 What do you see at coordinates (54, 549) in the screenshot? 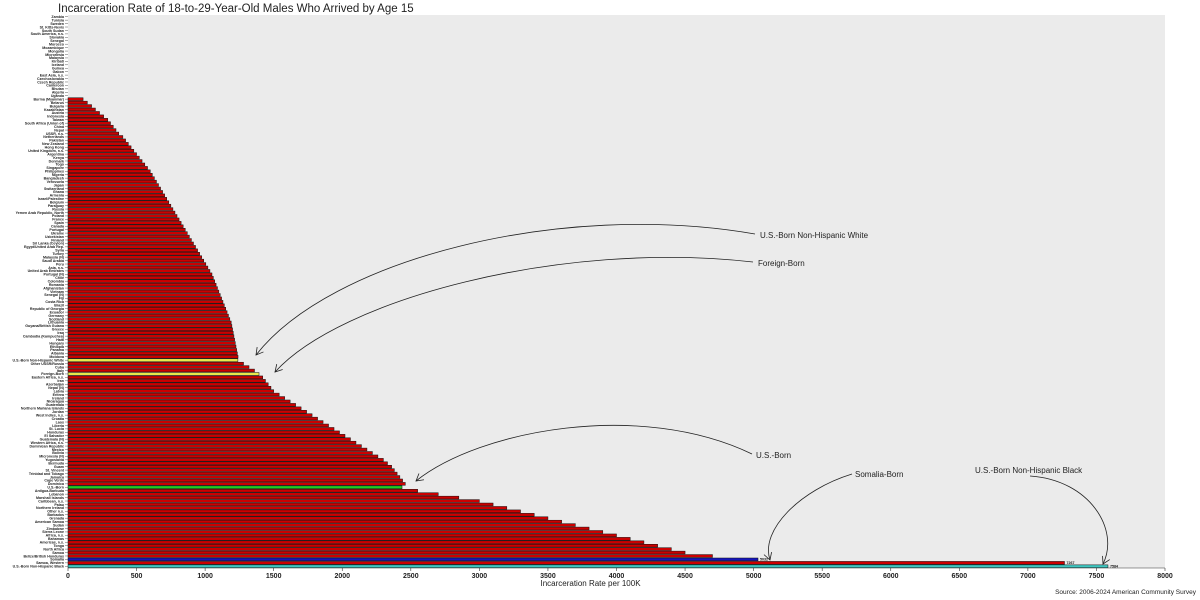
I see `category-label: North Africa` at bounding box center [54, 549].